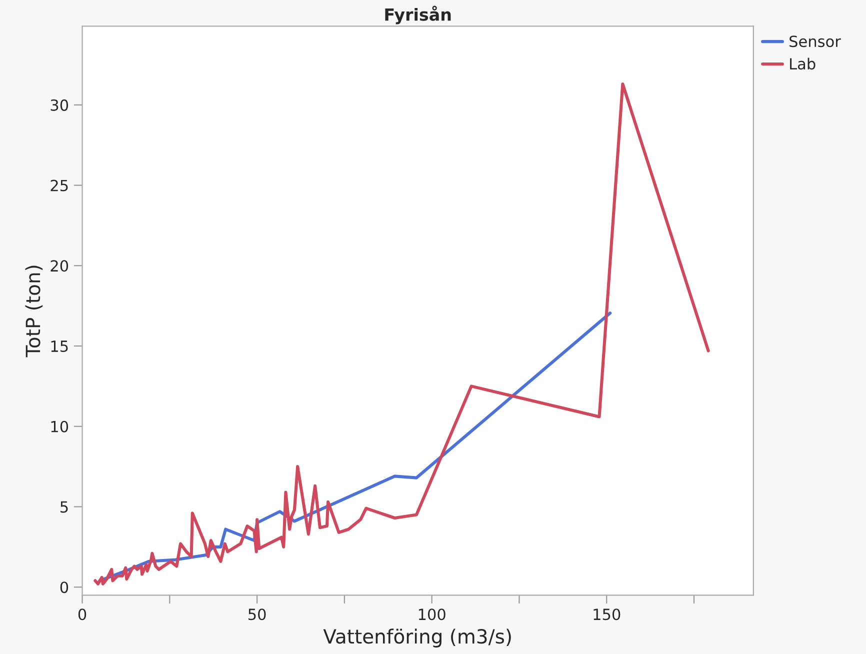  I want to click on y-tick-label: 30, so click(59, 105).